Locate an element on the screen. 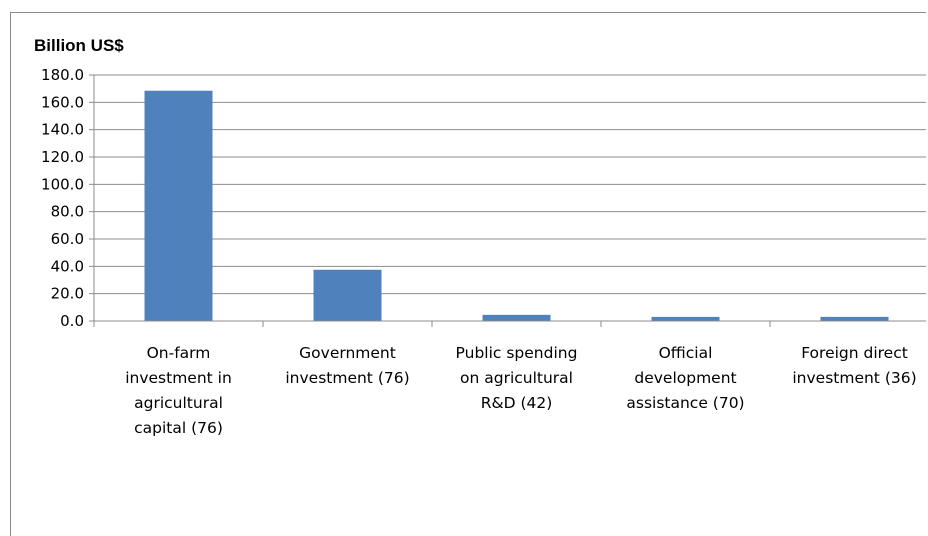 The height and width of the screenshot is (536, 928). y-tick-label: 160.0 is located at coordinates (62, 102).